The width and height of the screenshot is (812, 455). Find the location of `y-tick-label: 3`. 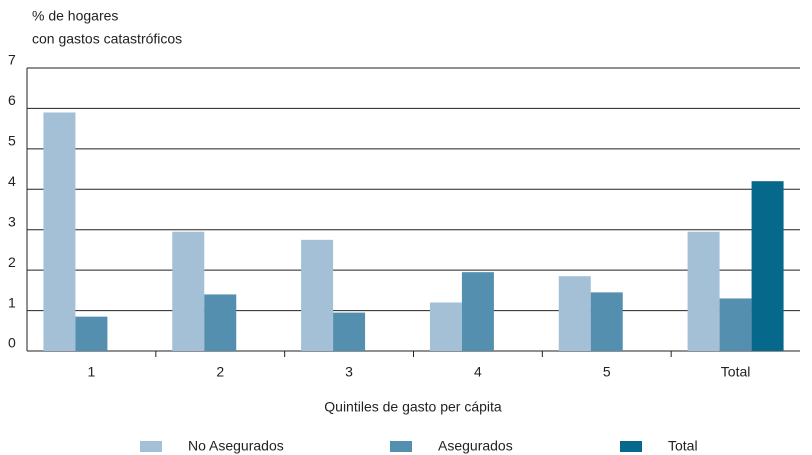

y-tick-label: 3 is located at coordinates (12, 221).